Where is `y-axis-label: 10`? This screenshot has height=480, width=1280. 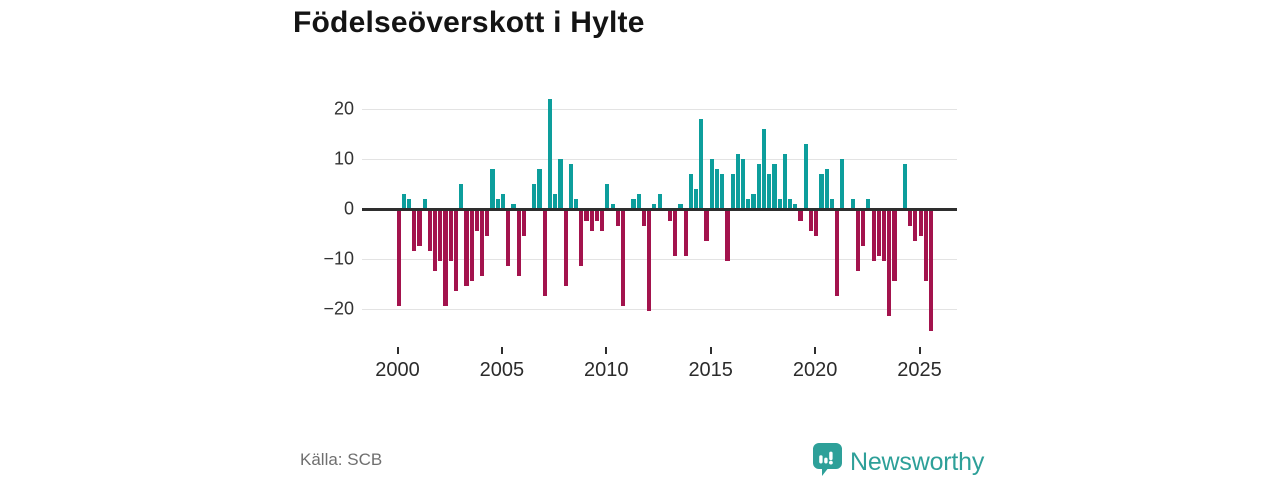 y-axis-label: 10 is located at coordinates (343, 158).